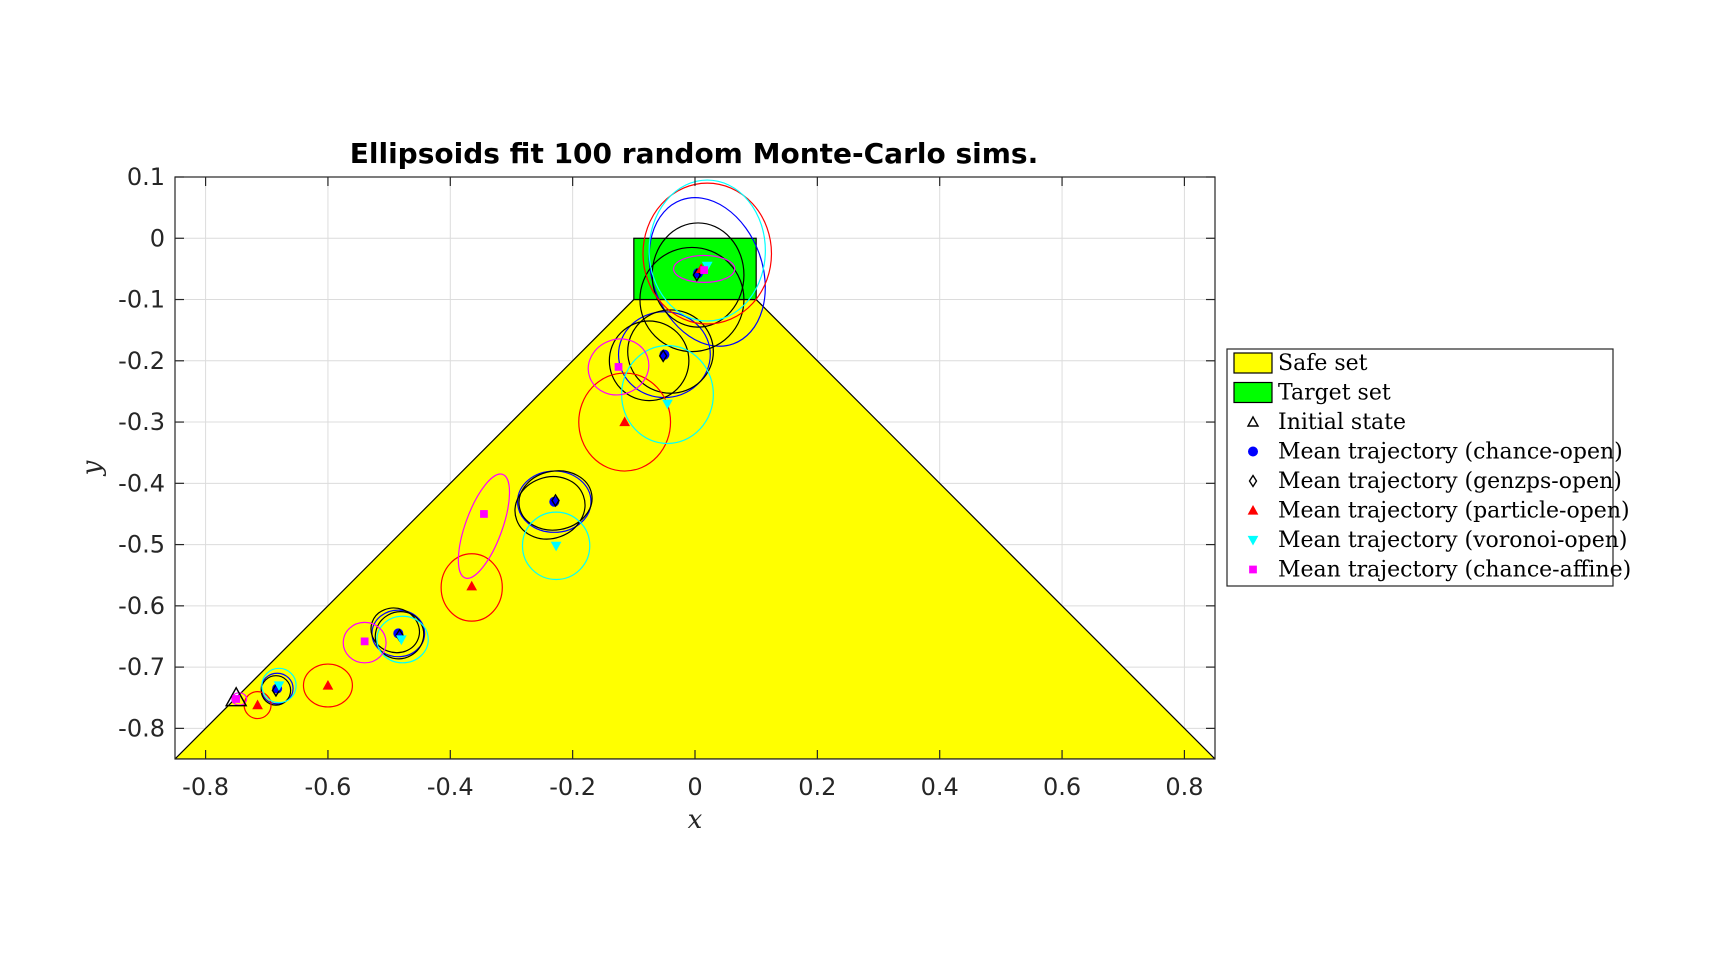  What do you see at coordinates (1062, 787) in the screenshot?
I see `x-tick-label: 0.6` at bounding box center [1062, 787].